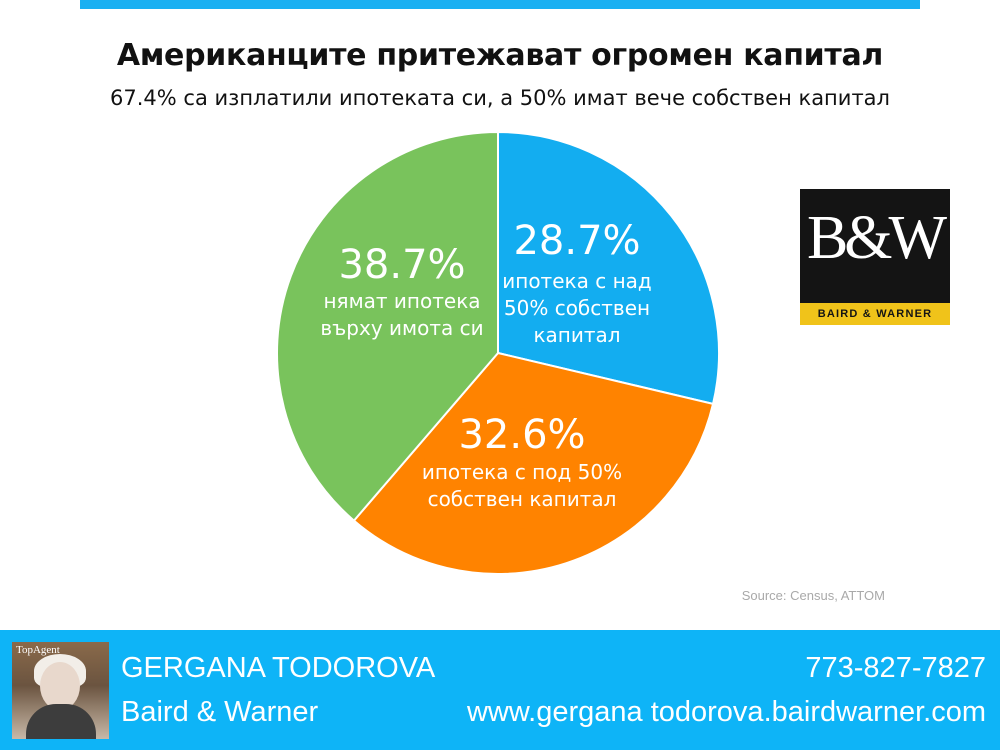 The image size is (1000, 750). I want to click on chart-title: Американците притежават огромен капитал, so click(500, 55).